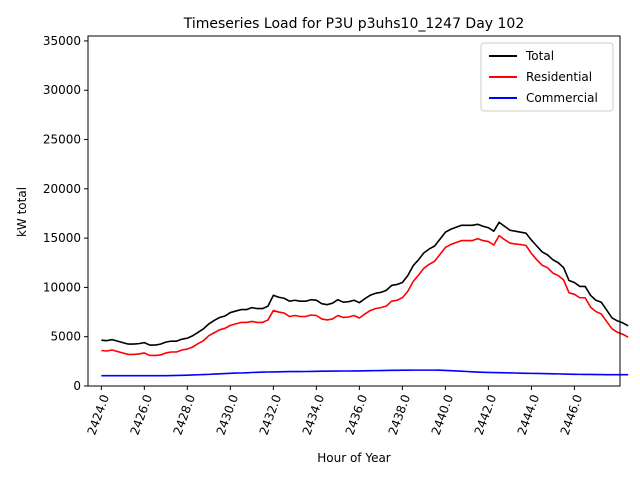 Image resolution: width=640 pixels, height=480 pixels. I want to click on y-tick-label: 5000, so click(65, 337).